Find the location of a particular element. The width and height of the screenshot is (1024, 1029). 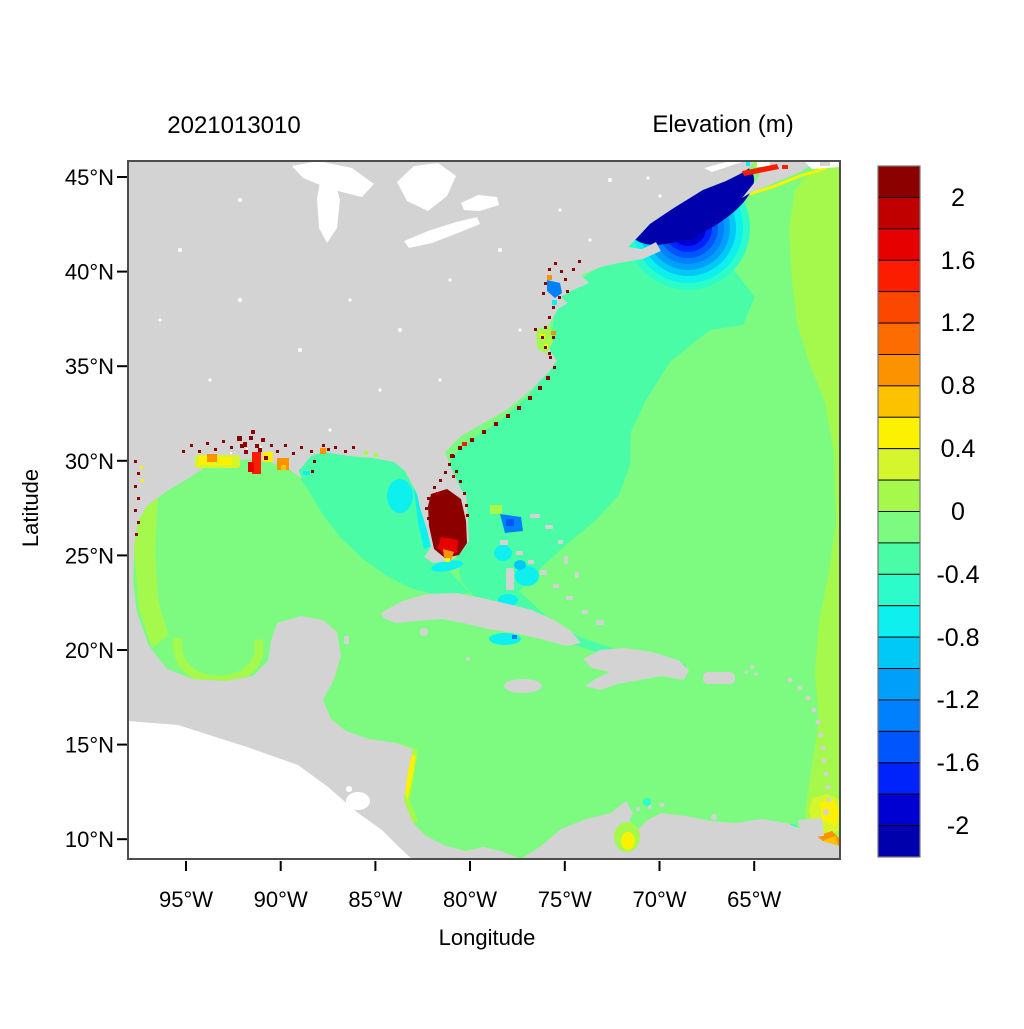

colorbar-label: 1.2 is located at coordinates (958, 323).